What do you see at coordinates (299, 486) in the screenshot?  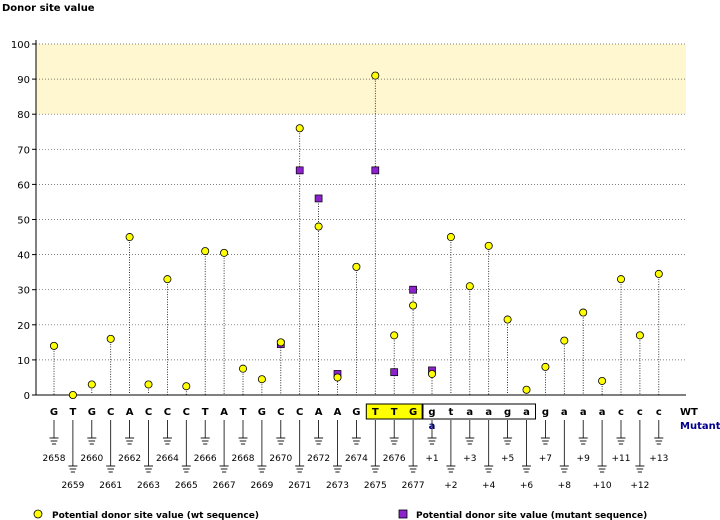 I see `position-label: 2671` at bounding box center [299, 486].